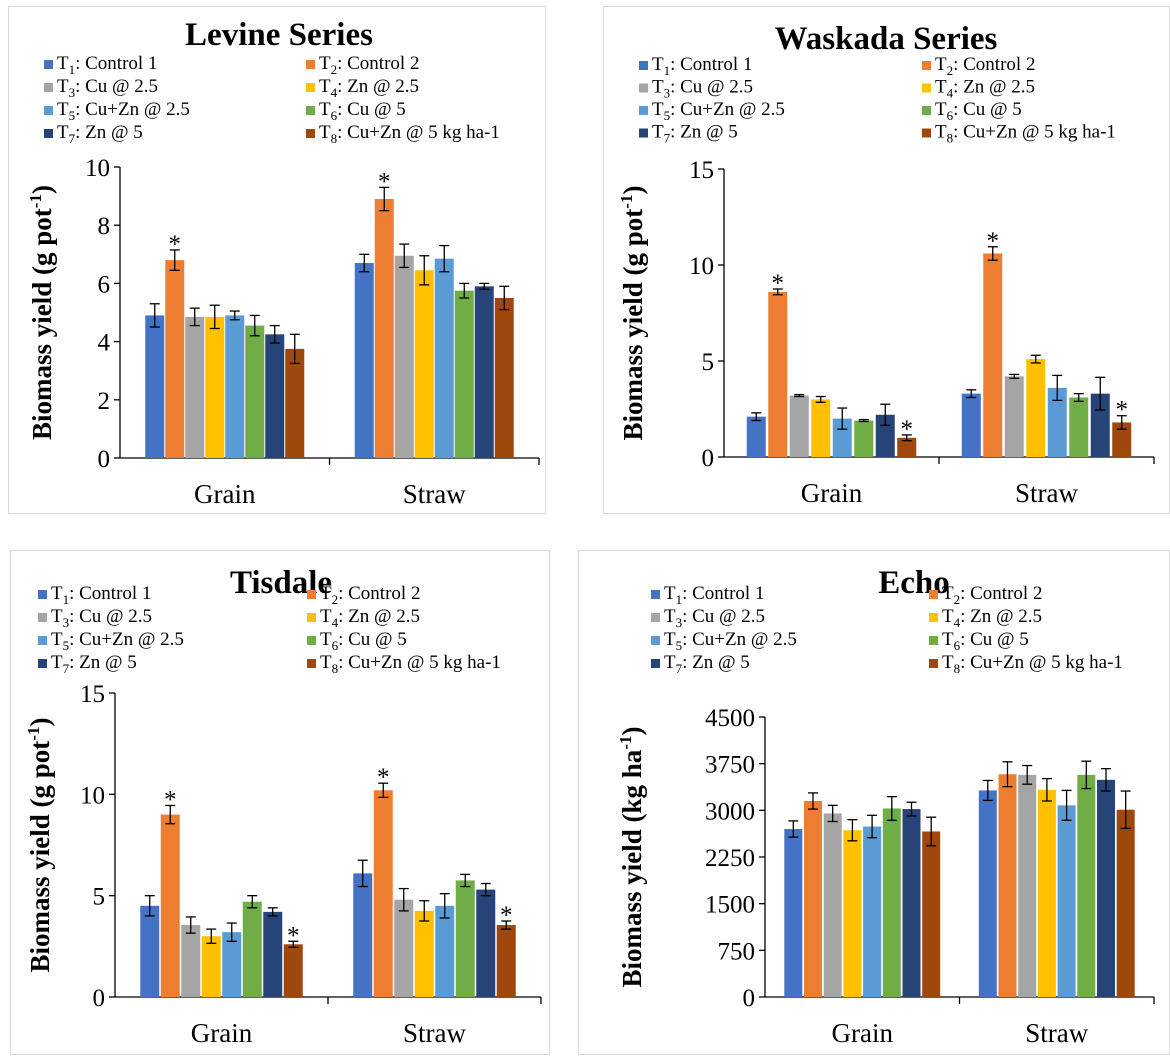  I want to click on y-tick-label: 5, so click(708, 362).